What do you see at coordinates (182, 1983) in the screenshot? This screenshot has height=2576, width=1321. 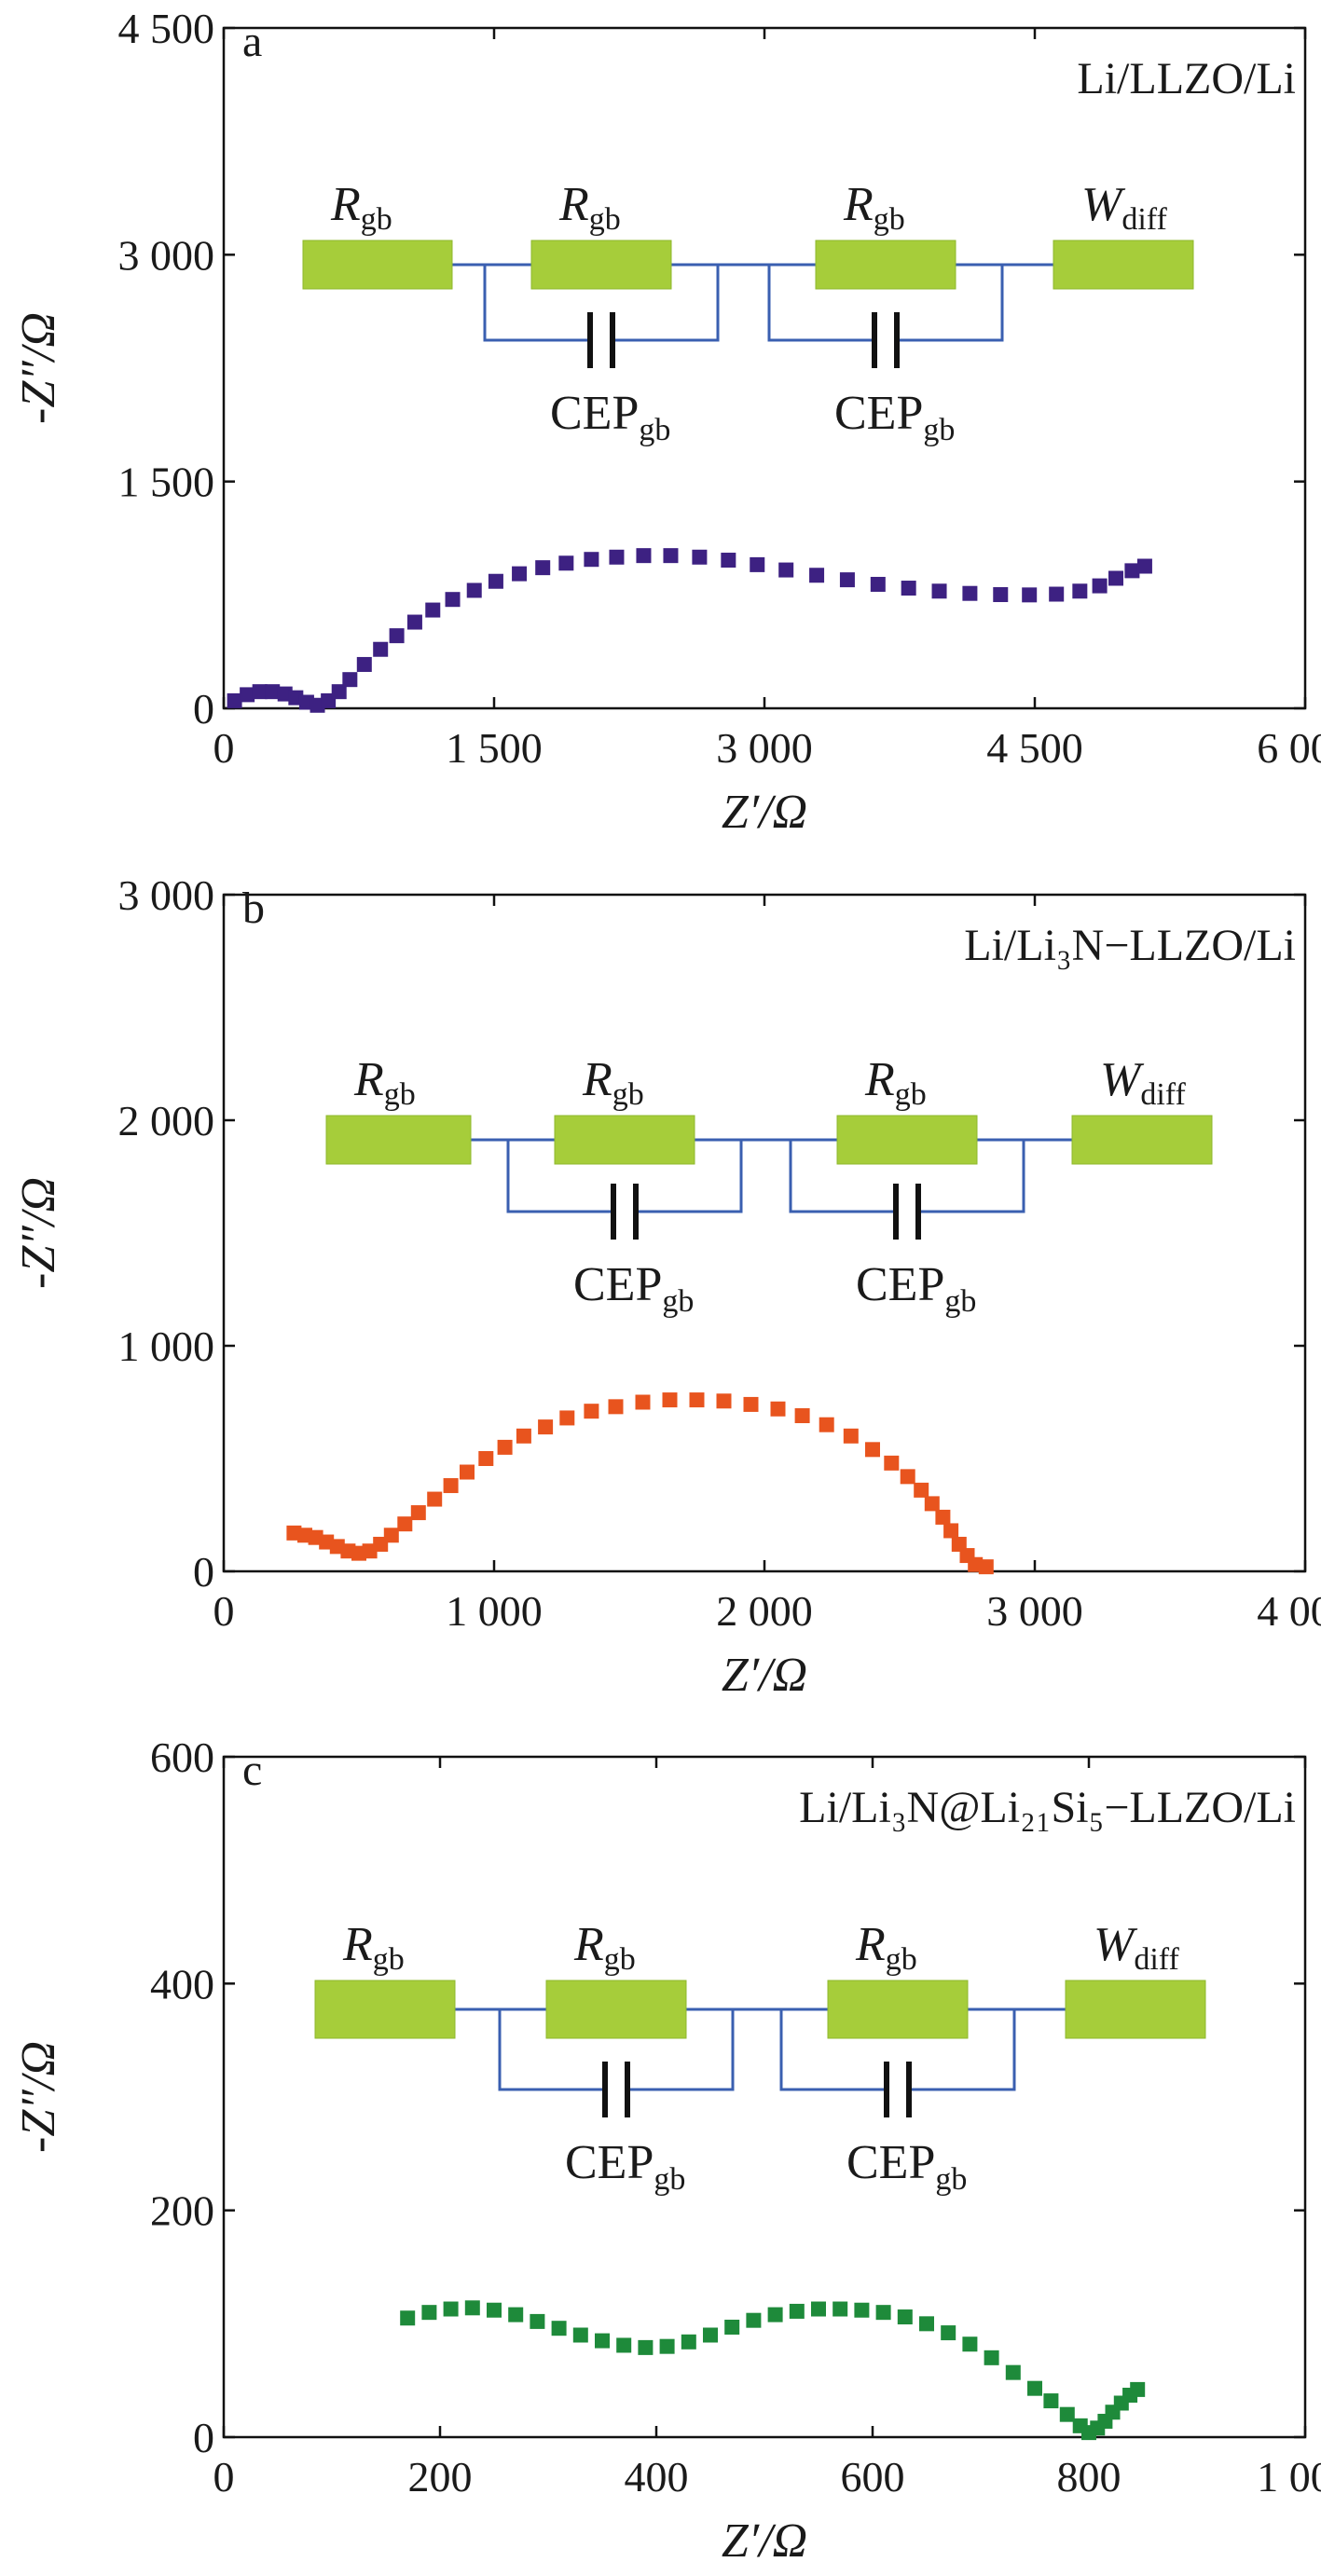 I see `y-tick-label: 400` at bounding box center [182, 1983].